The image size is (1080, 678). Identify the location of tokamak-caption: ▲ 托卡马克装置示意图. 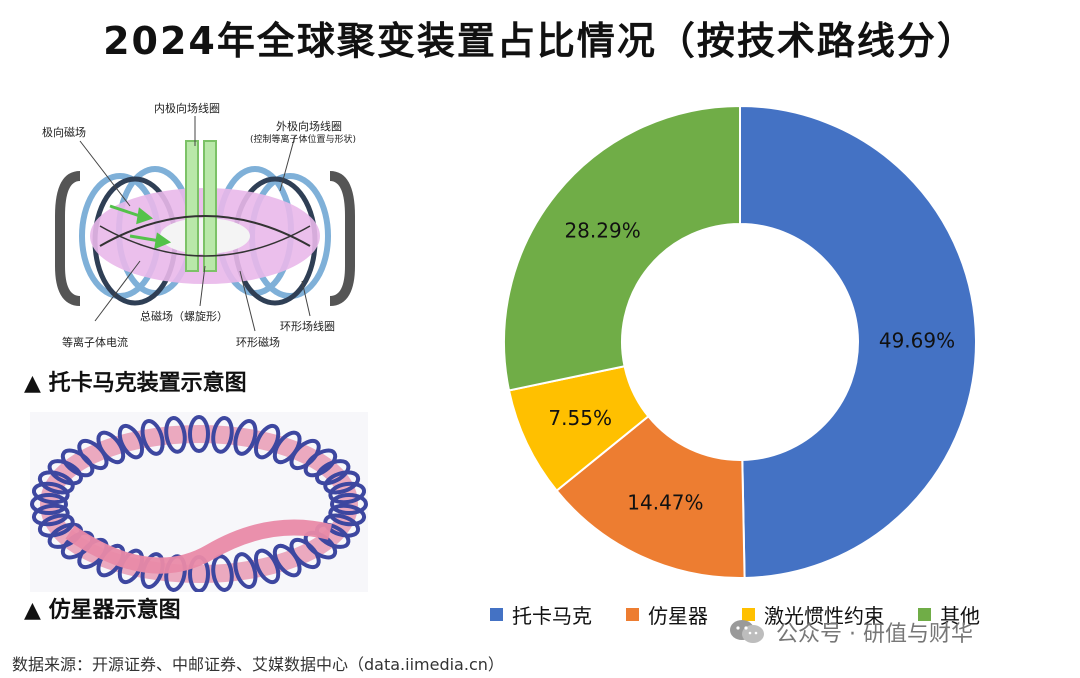
(135, 383).